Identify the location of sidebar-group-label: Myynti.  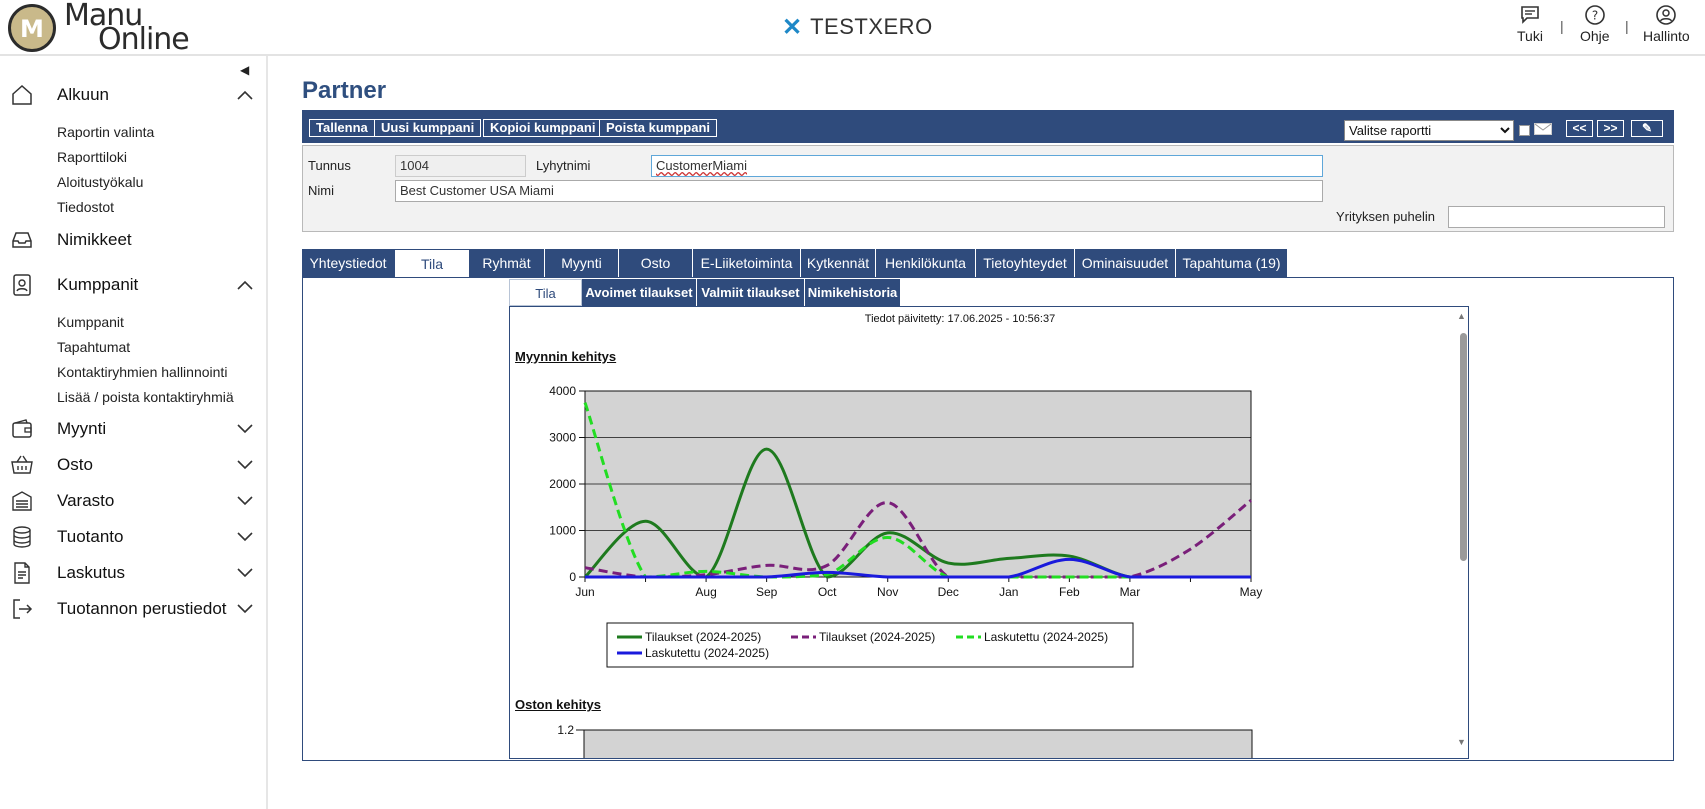
(82, 428).